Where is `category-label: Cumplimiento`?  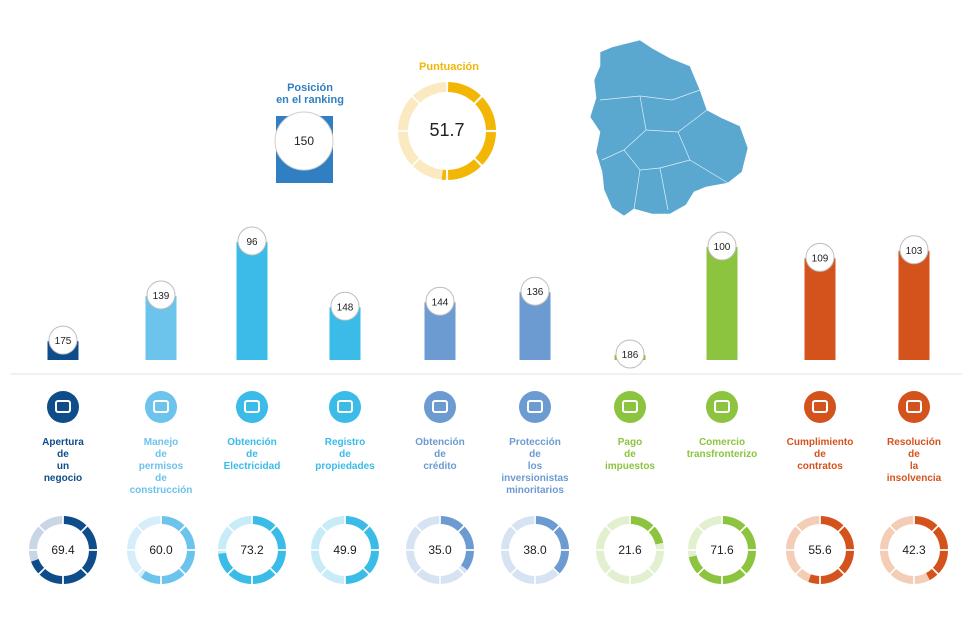
category-label: Cumplimiento is located at coordinates (820, 442).